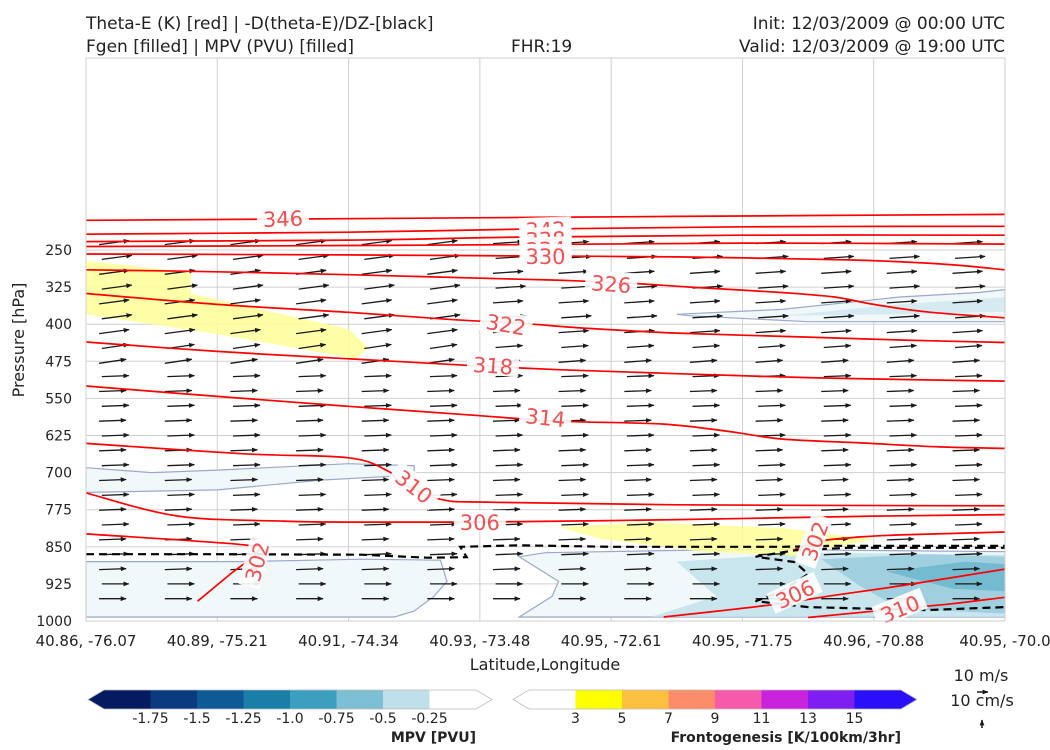 This screenshot has height=750, width=1050. What do you see at coordinates (382, 719) in the screenshot?
I see `colorbar-tick-label: -0.5` at bounding box center [382, 719].